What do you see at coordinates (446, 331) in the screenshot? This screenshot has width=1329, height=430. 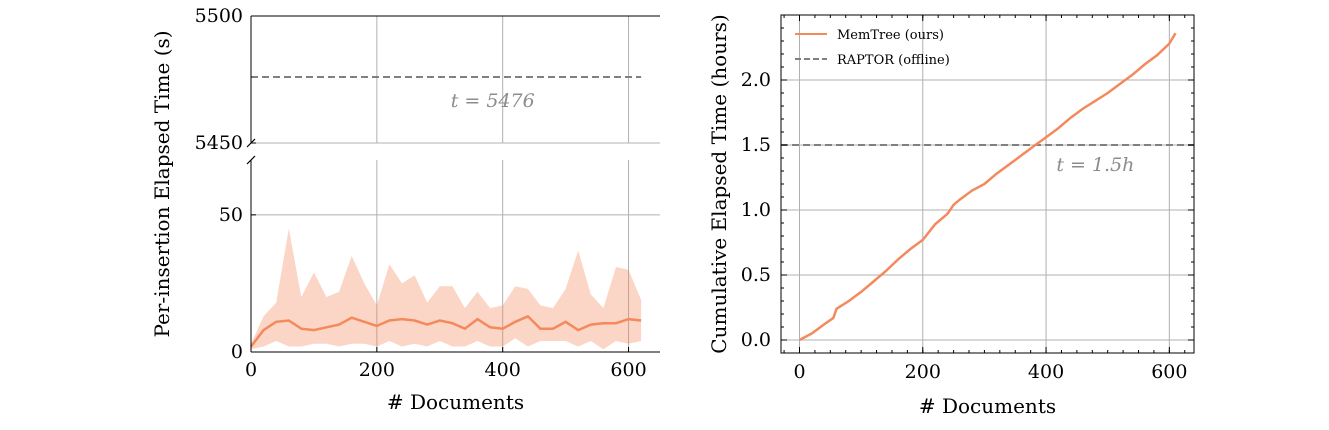 I see `left-series-line` at bounding box center [446, 331].